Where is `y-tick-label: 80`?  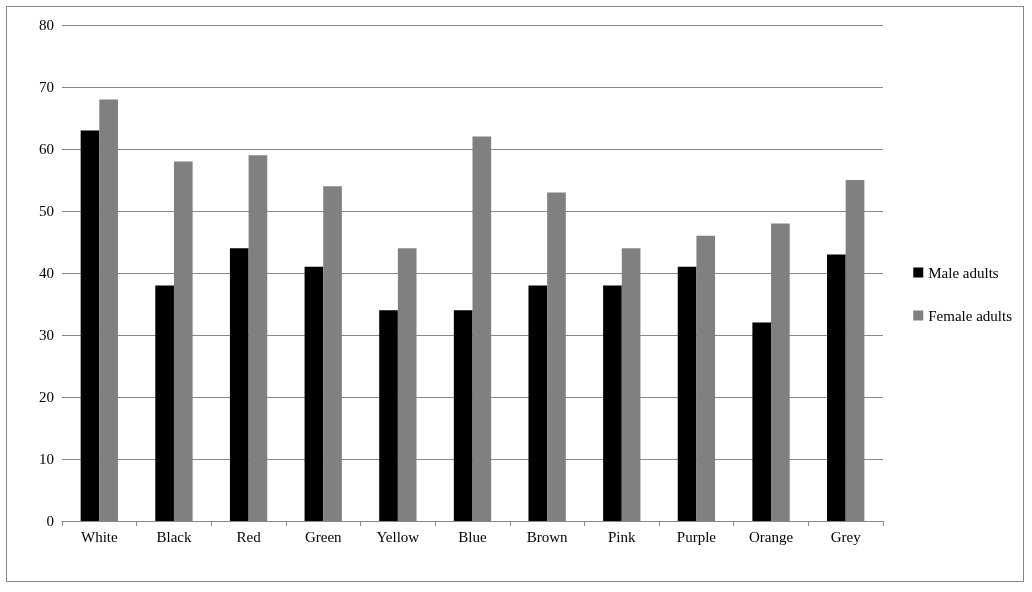
y-tick-label: 80 is located at coordinates (46, 25).